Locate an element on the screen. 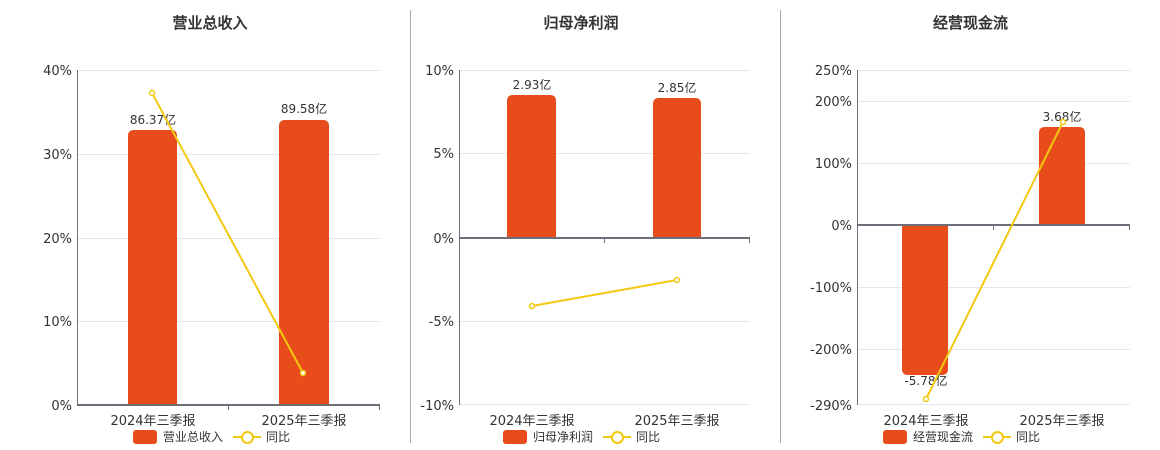 The width and height of the screenshot is (1160, 450). svg-text: 5% is located at coordinates (443, 154).